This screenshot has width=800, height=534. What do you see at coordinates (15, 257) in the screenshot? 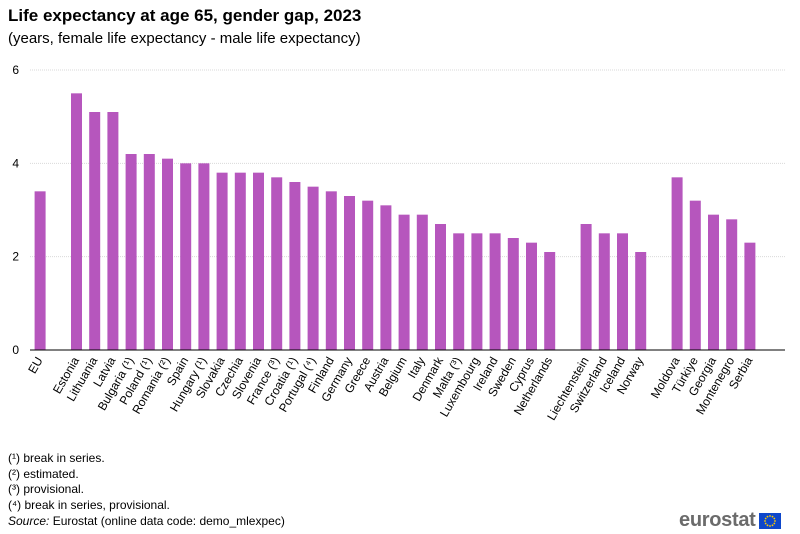
I see `y-tick-label: 2` at bounding box center [15, 257].